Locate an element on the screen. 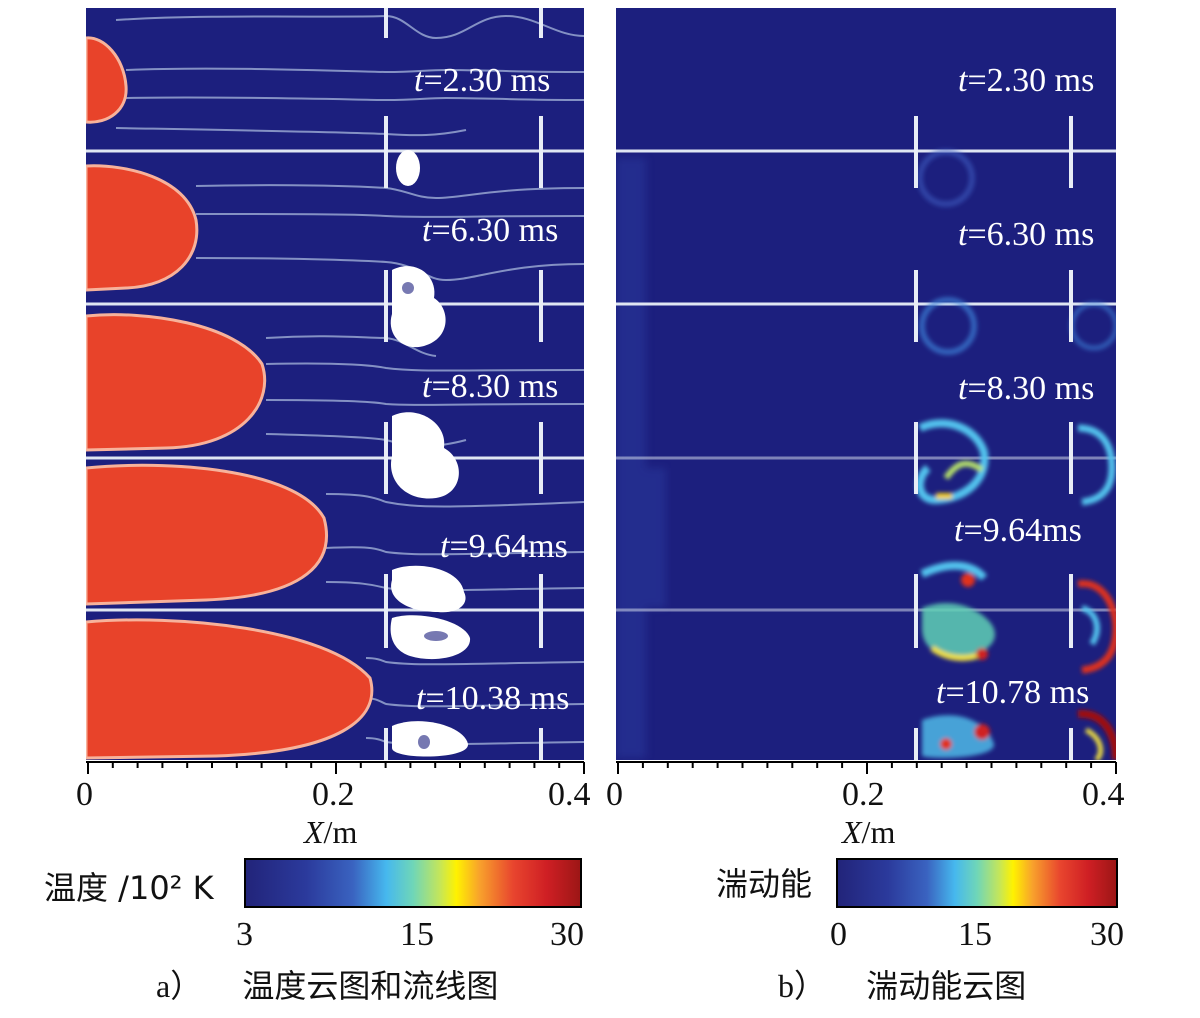  x-tick-a-2: 0.4 is located at coordinates (569, 794).